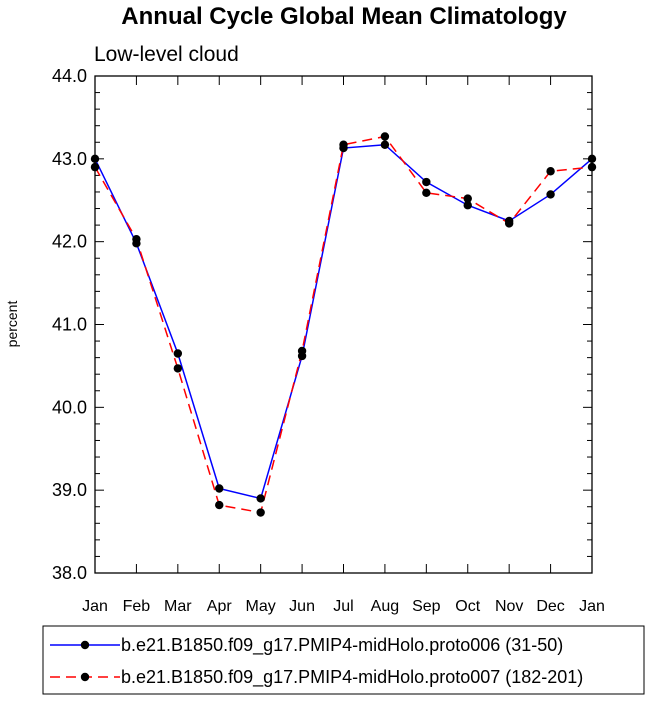  I want to click on x-tick-label: Aug, so click(385, 606).